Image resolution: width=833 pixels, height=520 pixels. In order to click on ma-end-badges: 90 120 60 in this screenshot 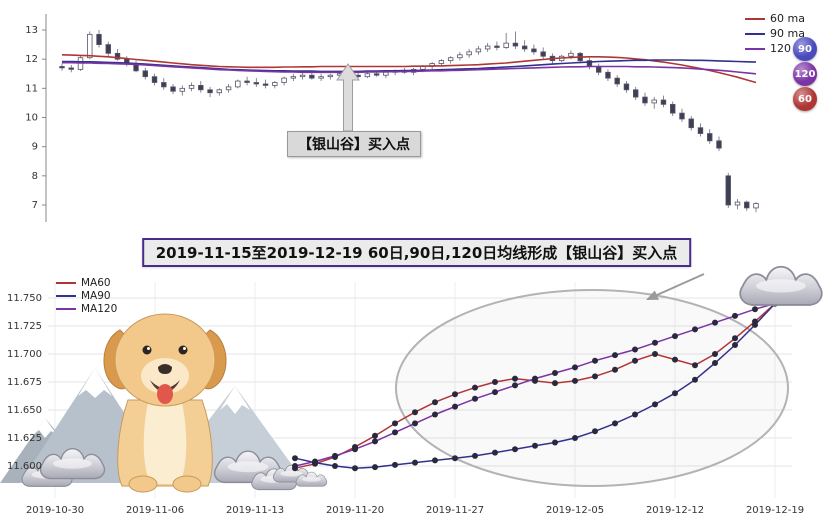, I will do `click(805, 74)`.